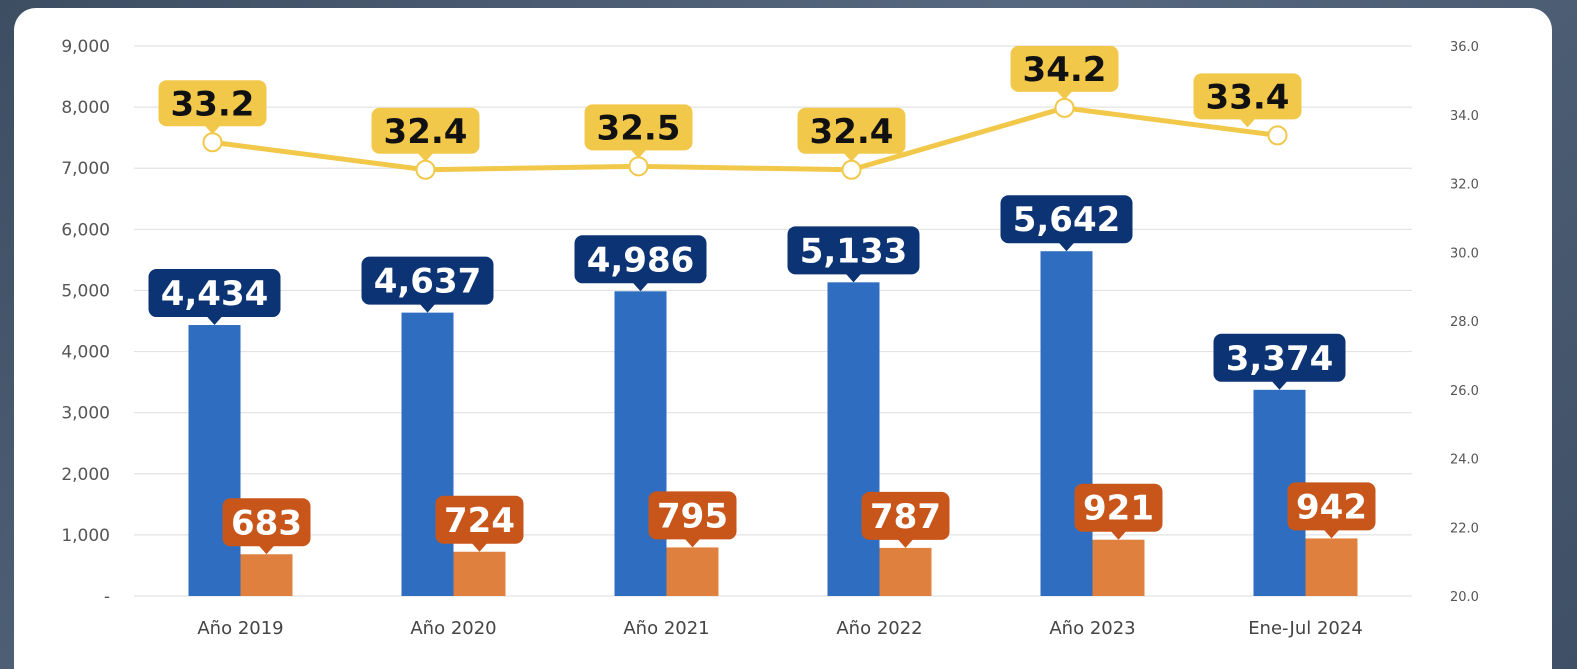 Image resolution: width=1577 pixels, height=669 pixels. I want to click on bar-secondary-data-label: 724, so click(479, 521).